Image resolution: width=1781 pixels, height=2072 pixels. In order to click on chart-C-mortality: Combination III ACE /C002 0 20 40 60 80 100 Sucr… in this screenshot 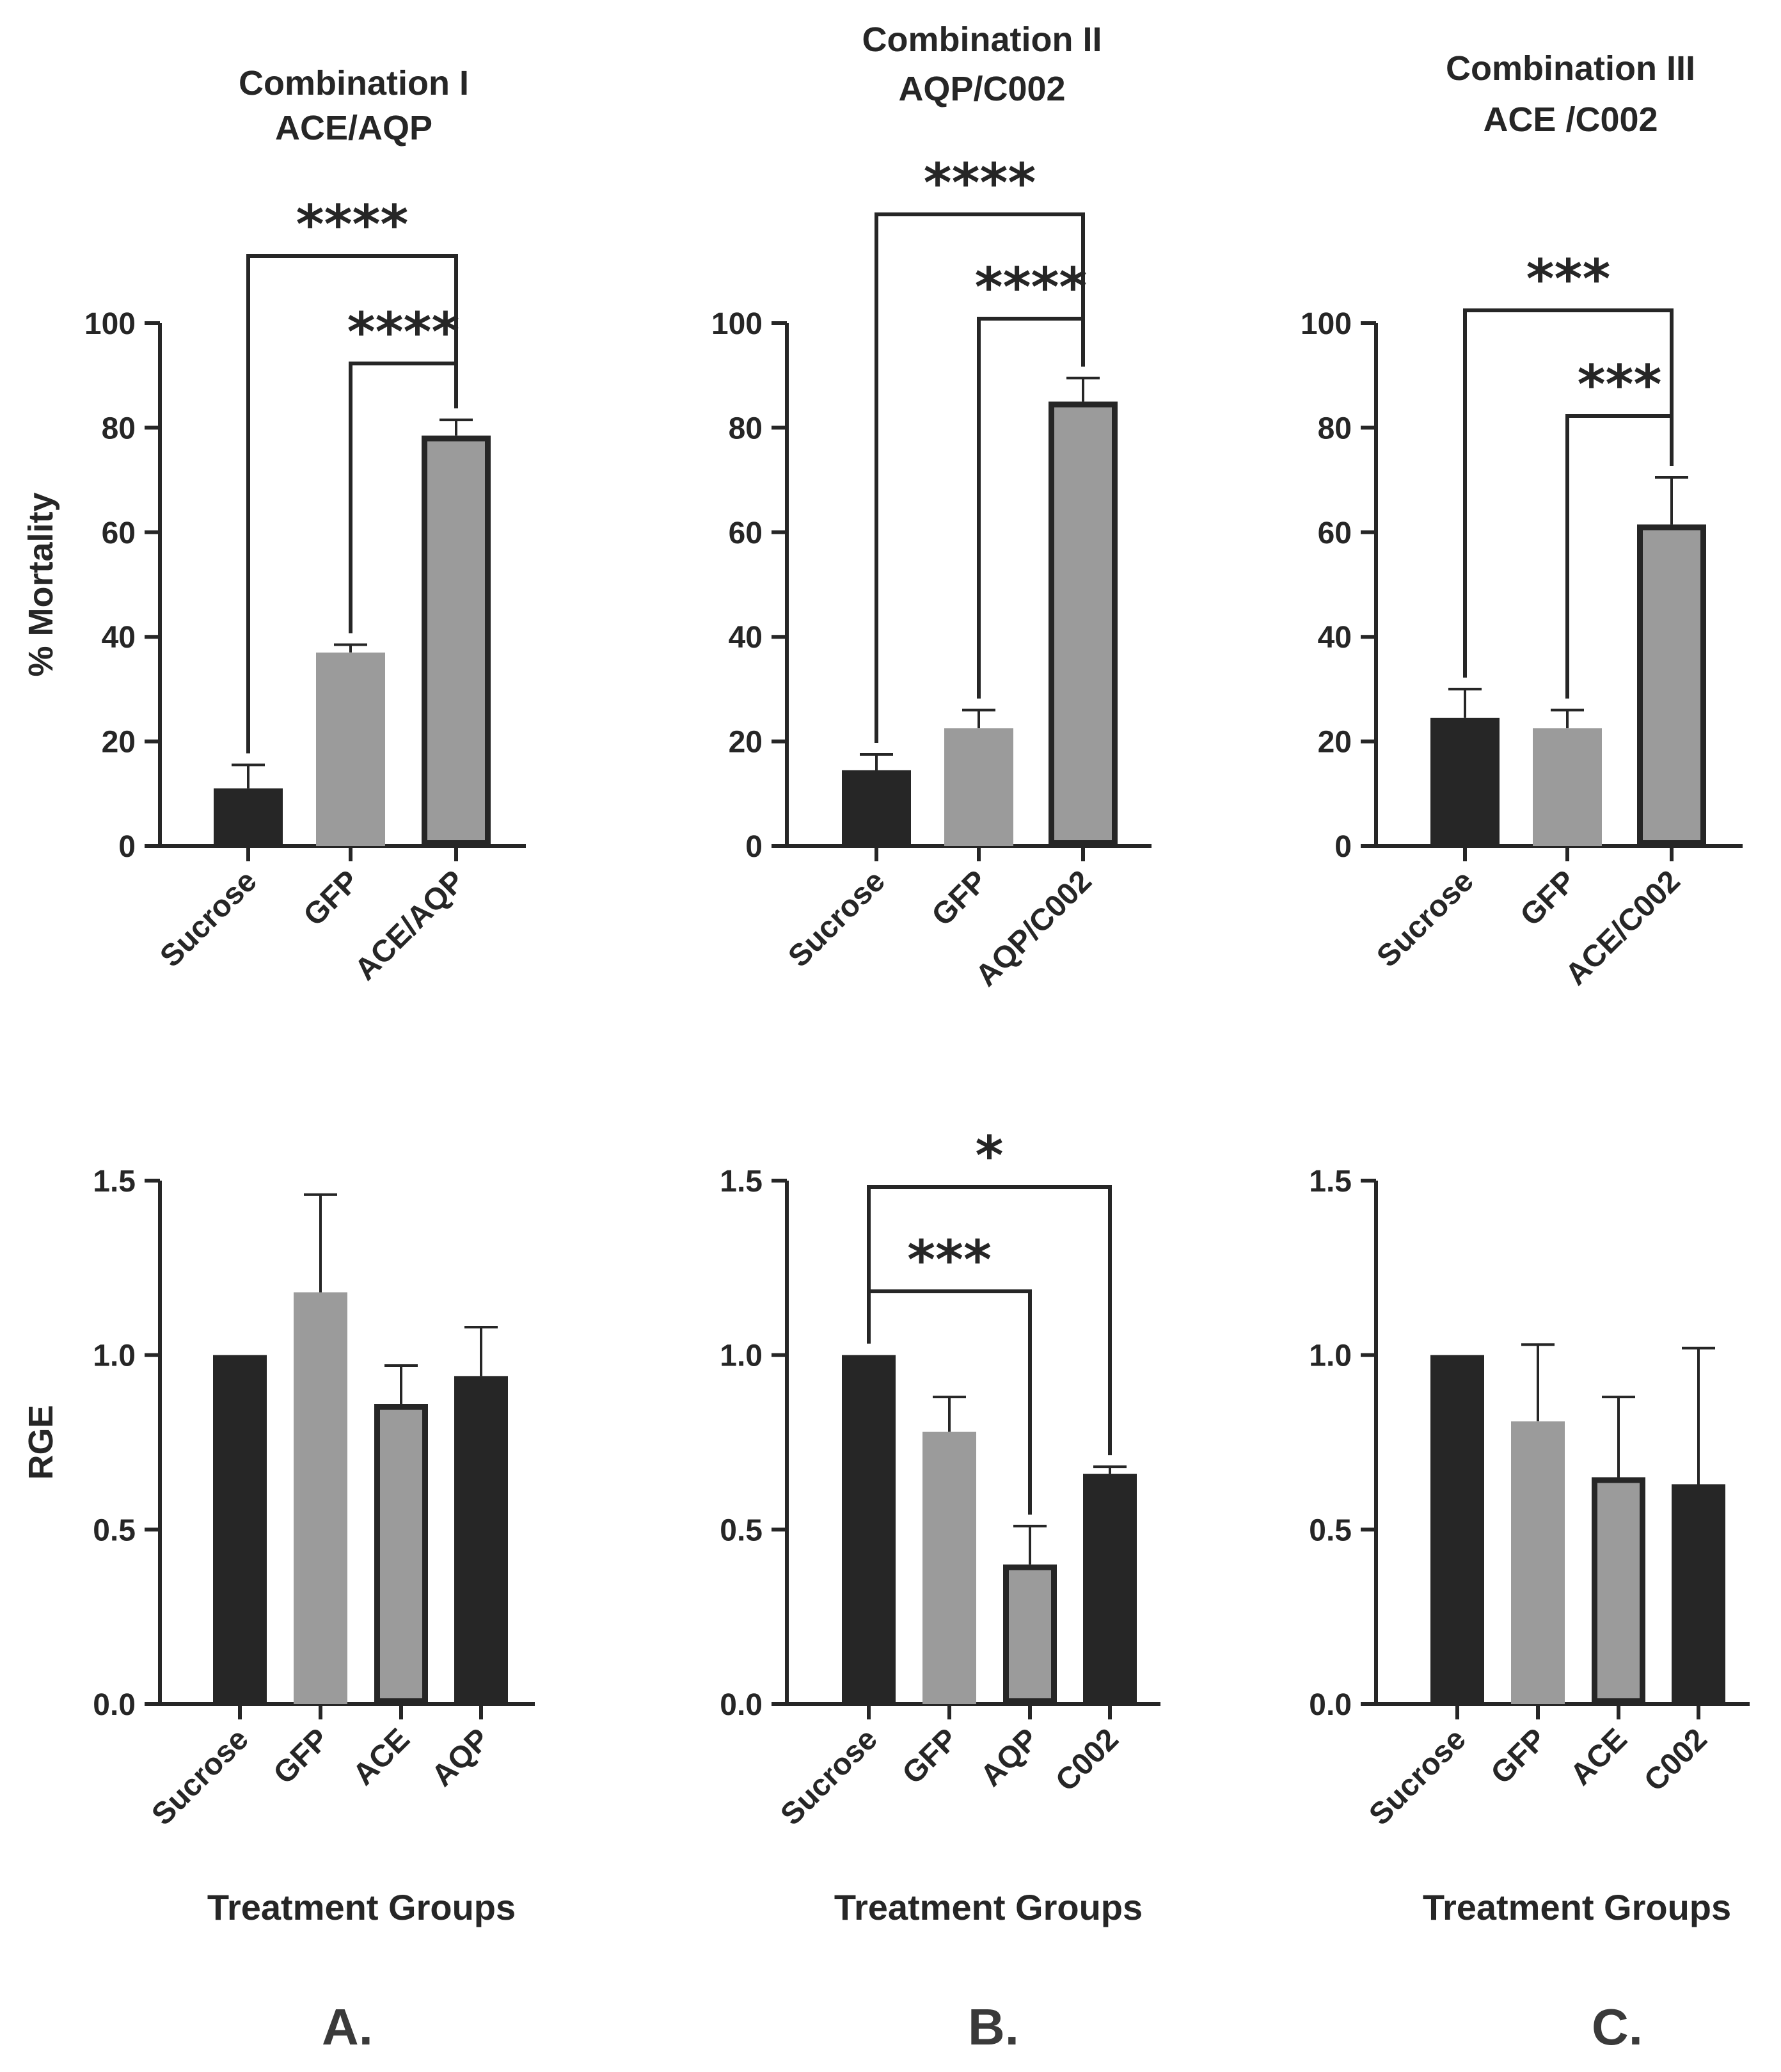, I will do `click(1522, 520)`.